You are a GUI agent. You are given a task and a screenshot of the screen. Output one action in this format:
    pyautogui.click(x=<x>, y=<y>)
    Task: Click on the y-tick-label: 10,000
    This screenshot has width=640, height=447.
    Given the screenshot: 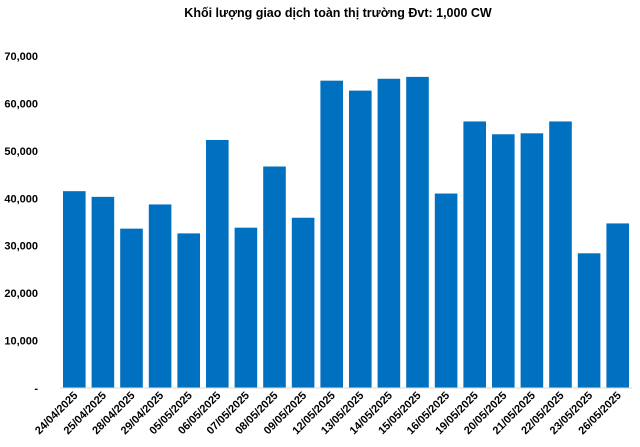 What is the action you would take?
    pyautogui.click(x=21, y=342)
    